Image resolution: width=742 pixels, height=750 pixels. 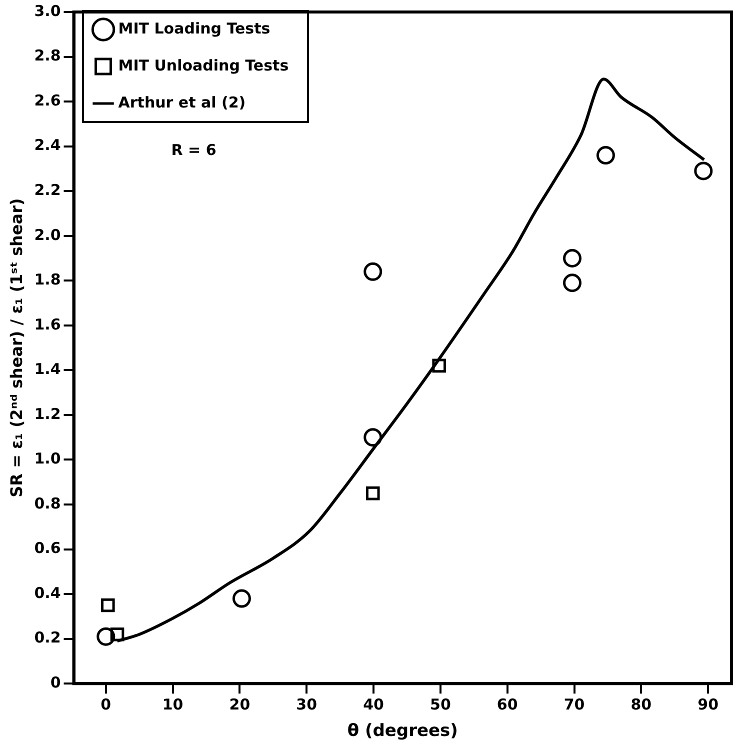 I want to click on y-tick-label: 1.2, so click(x=47, y=413).